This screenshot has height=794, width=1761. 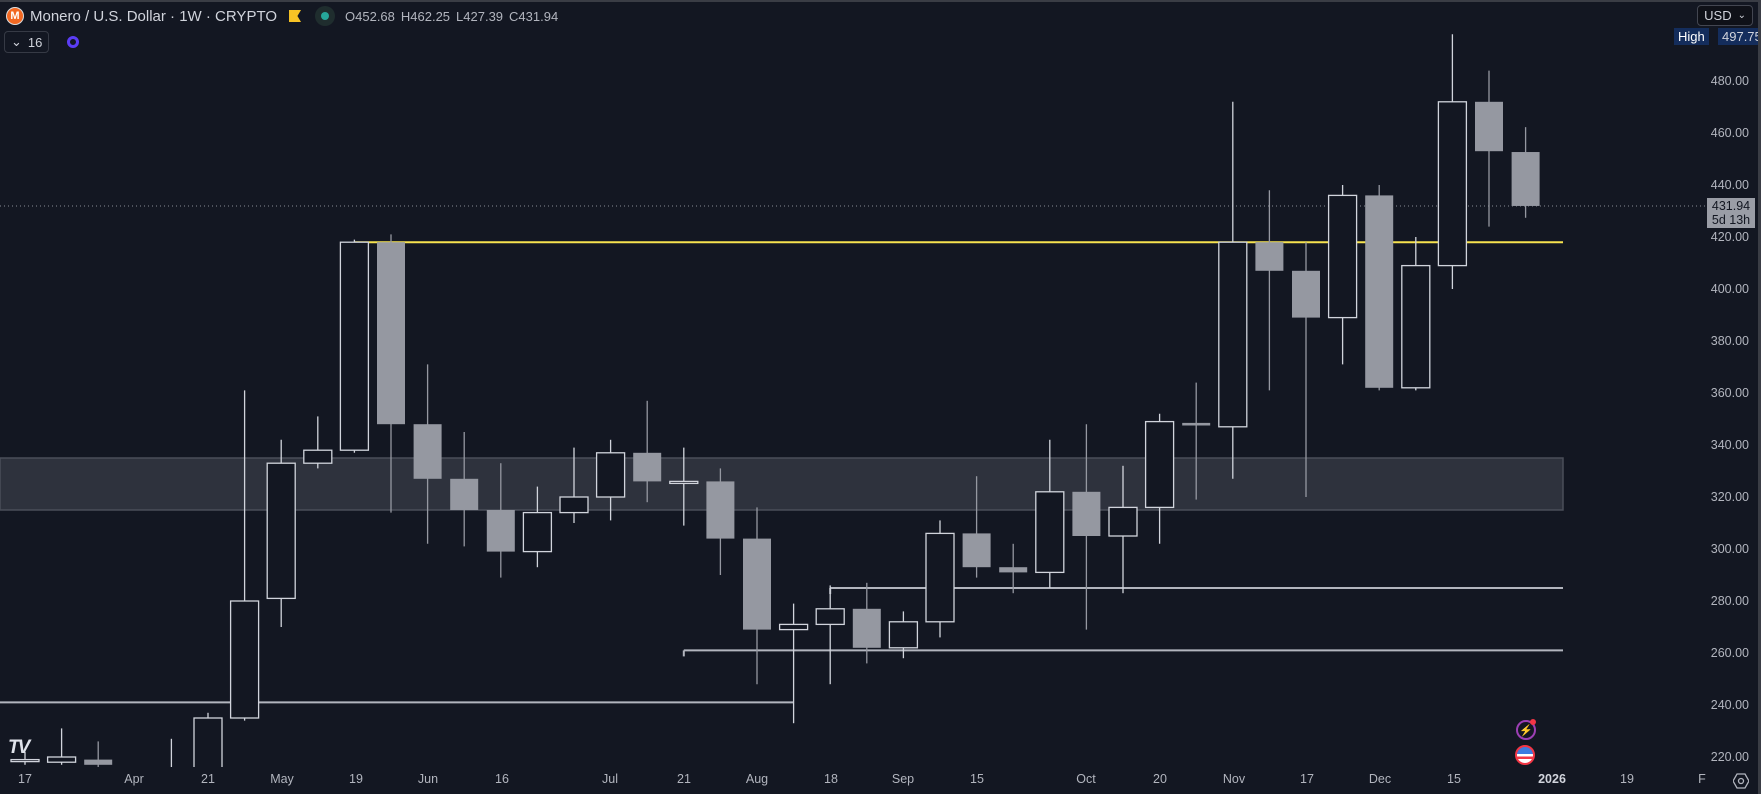 I want to click on time-label: 18, so click(x=831, y=779).